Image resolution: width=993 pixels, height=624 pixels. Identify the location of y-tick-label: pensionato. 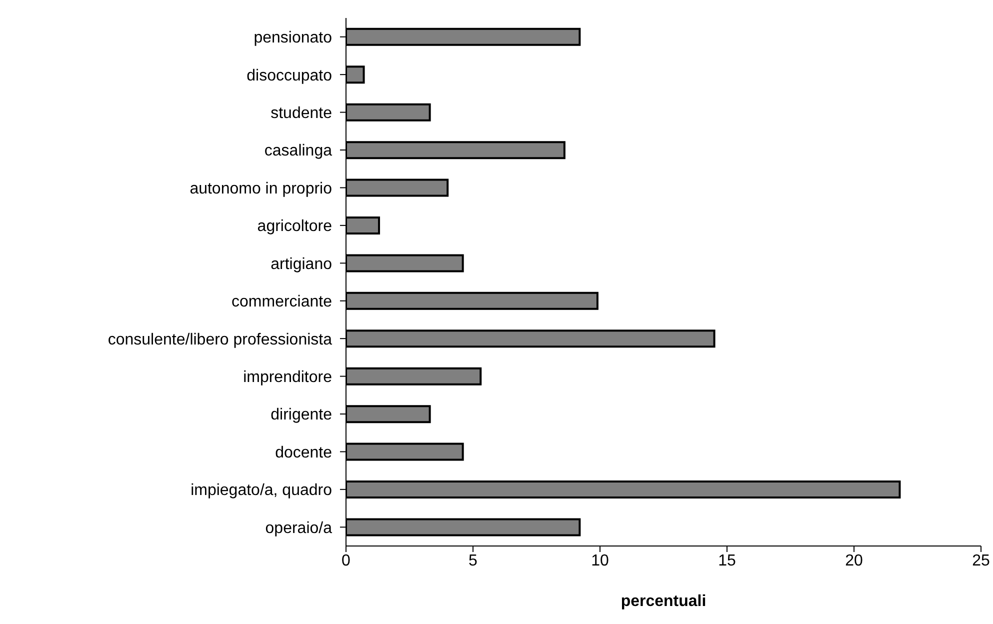
(293, 38).